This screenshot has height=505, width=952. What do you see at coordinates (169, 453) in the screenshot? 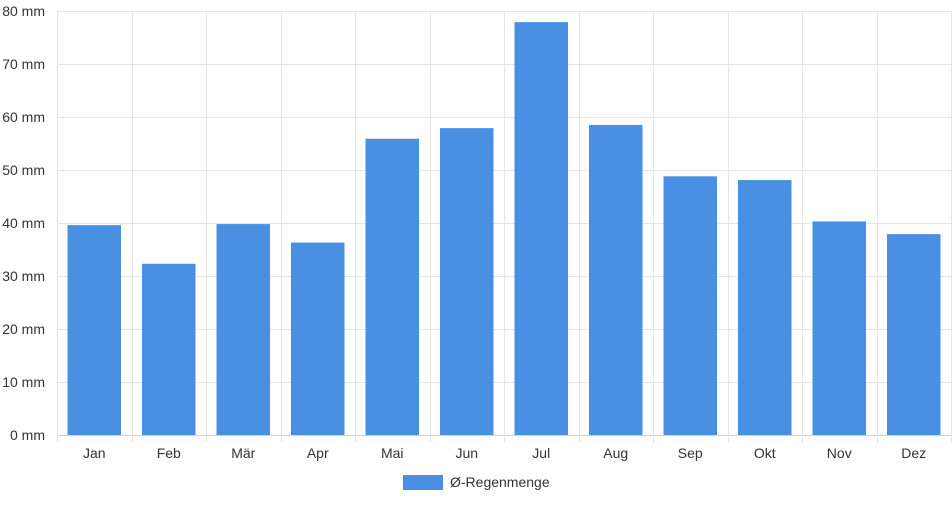
I see `x-tick-label: Feb` at bounding box center [169, 453].